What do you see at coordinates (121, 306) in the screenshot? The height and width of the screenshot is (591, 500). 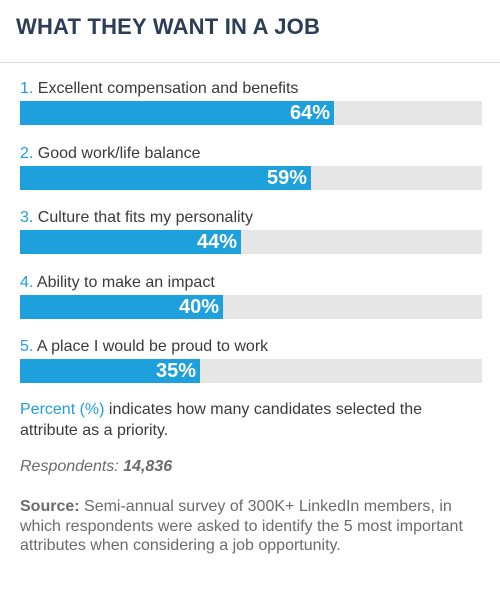 I see `bar-fill: 40%` at bounding box center [121, 306].